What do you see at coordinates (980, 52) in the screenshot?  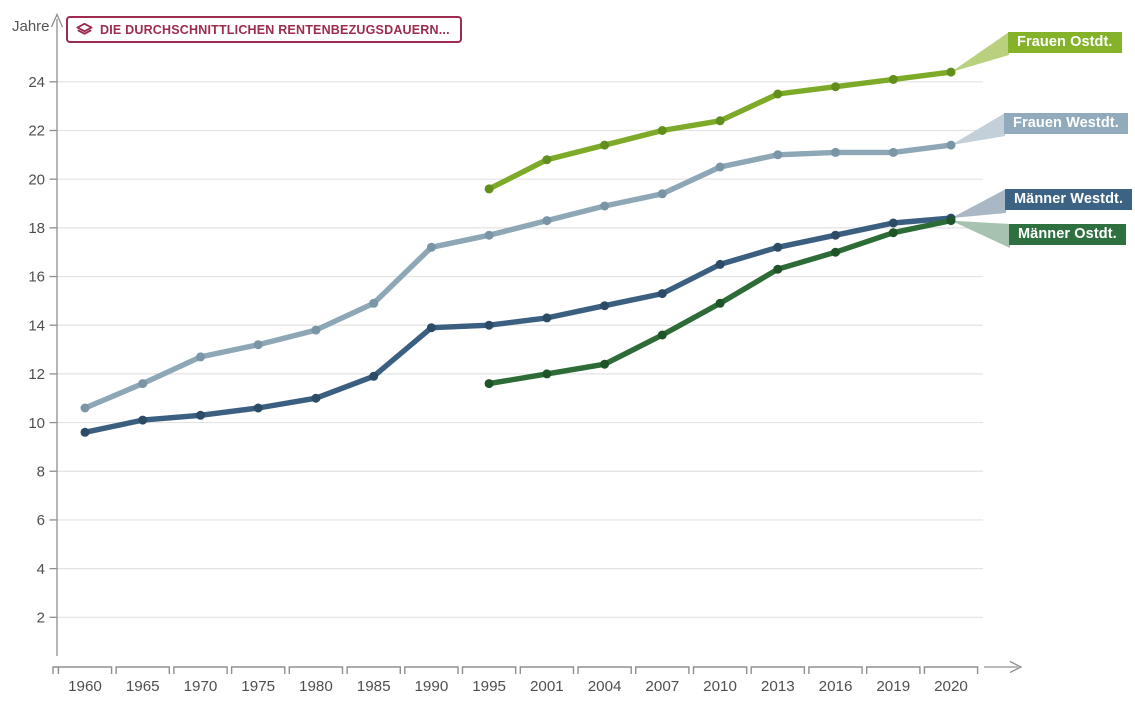 I see `legend-tail-frauen_ost` at bounding box center [980, 52].